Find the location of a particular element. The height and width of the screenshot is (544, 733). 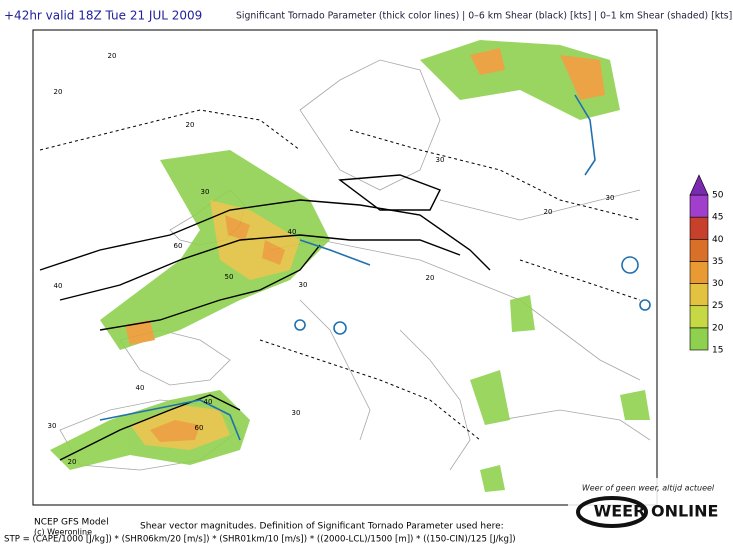

colorbar-label: 20 is located at coordinates (718, 328).